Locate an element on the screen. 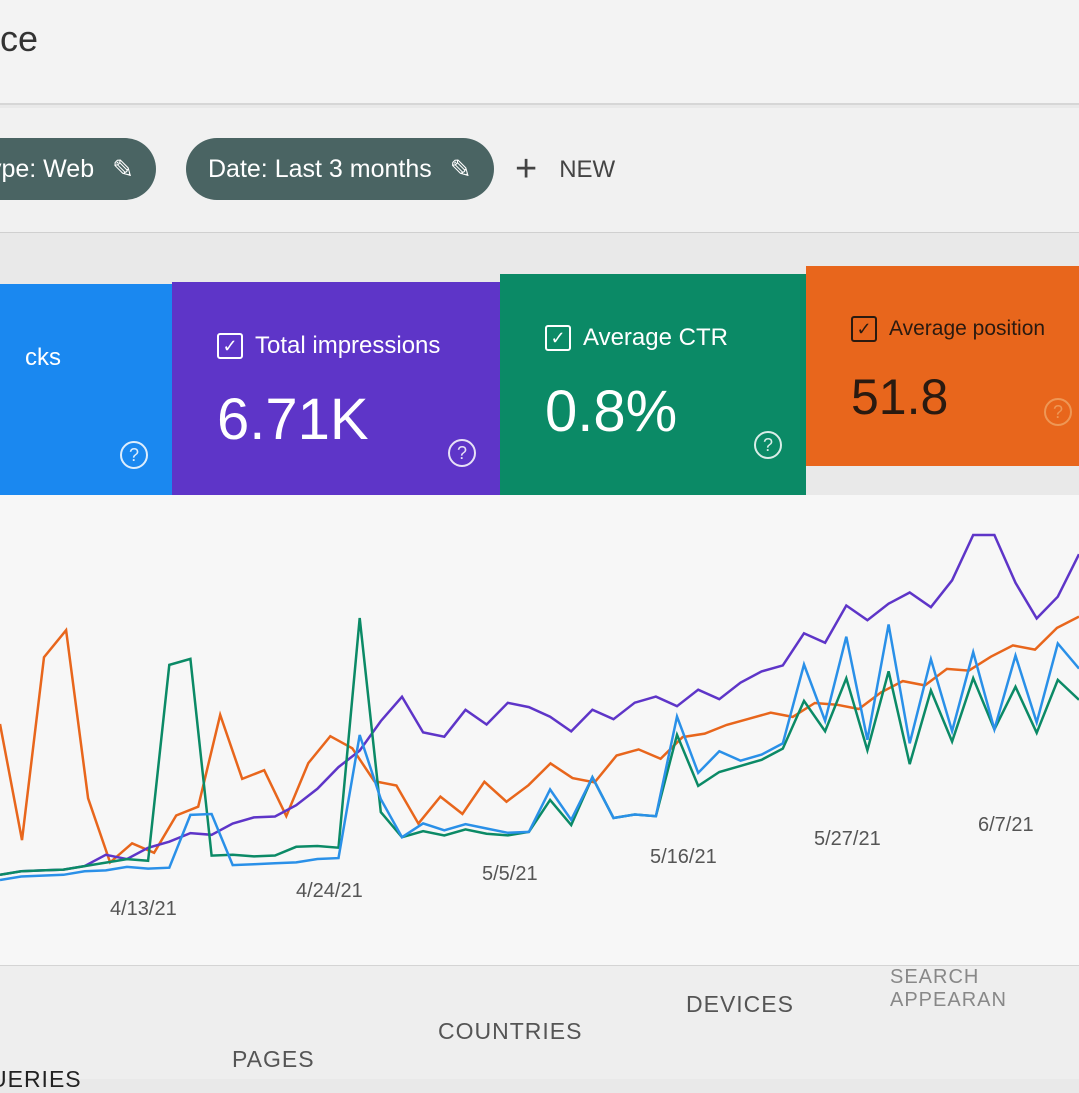 The height and width of the screenshot is (1093, 1079). filter-bar: type: Web ✎ Date: Last 3 months ✎ + NEW is located at coordinates (539, 170).